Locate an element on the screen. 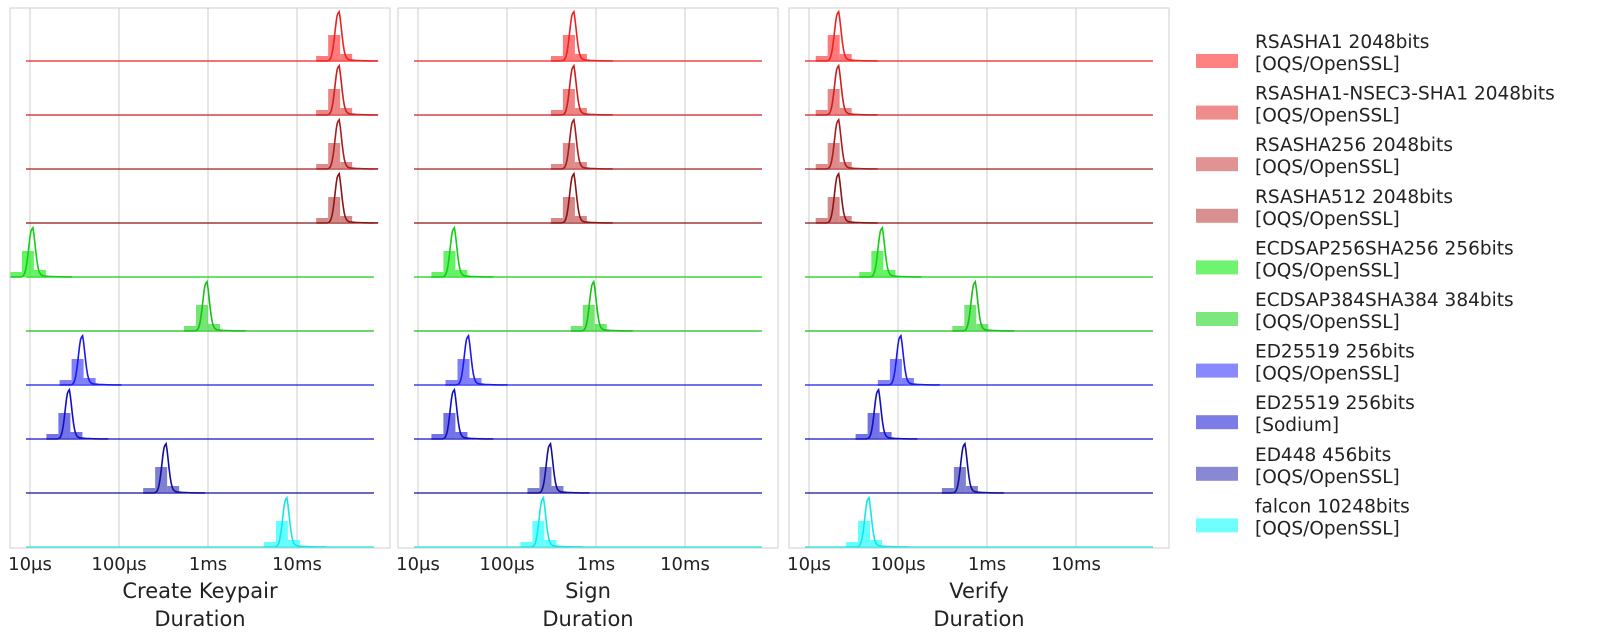 This screenshot has width=1600, height=636. legend-item: RSASHA1-NSEC3-SHA1 2048bits[OQS/OpenSSL] is located at coordinates (1375, 105).